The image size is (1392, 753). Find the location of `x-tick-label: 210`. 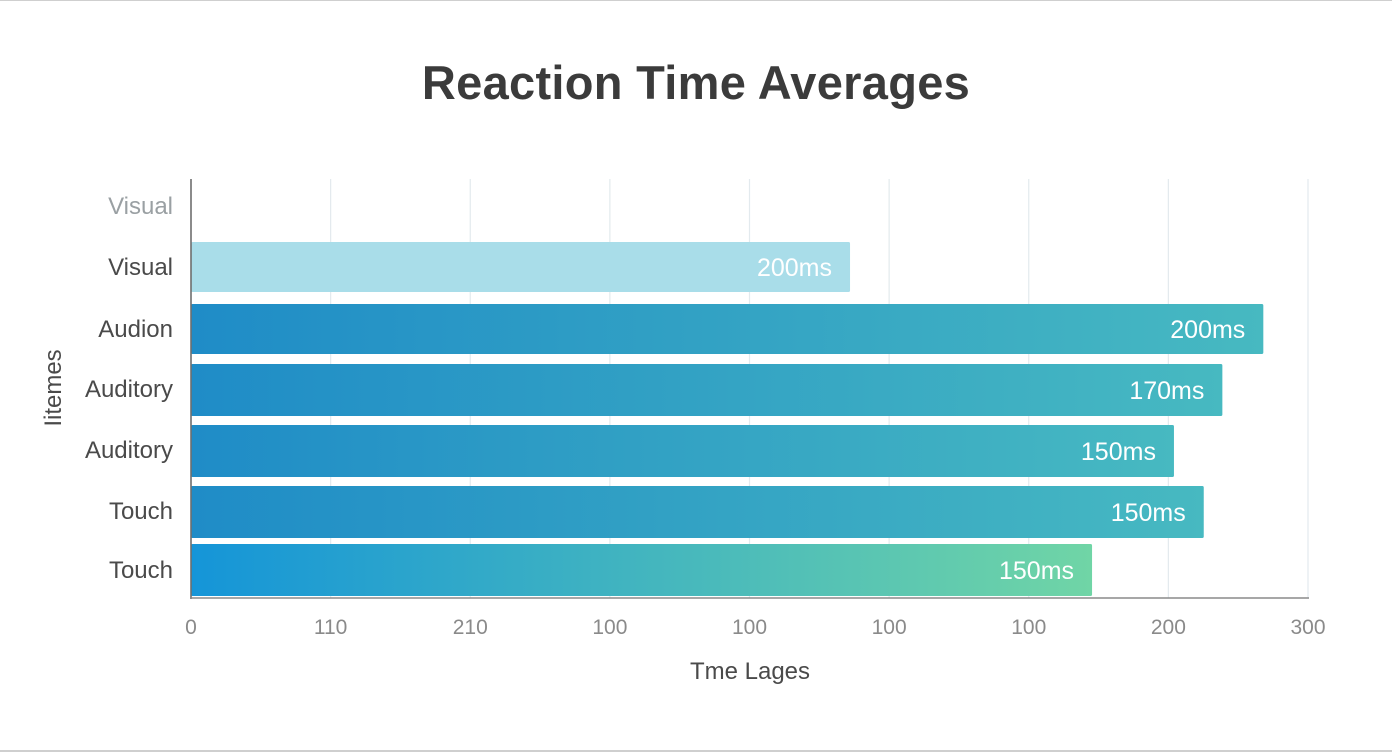

x-tick-label: 210 is located at coordinates (470, 627).